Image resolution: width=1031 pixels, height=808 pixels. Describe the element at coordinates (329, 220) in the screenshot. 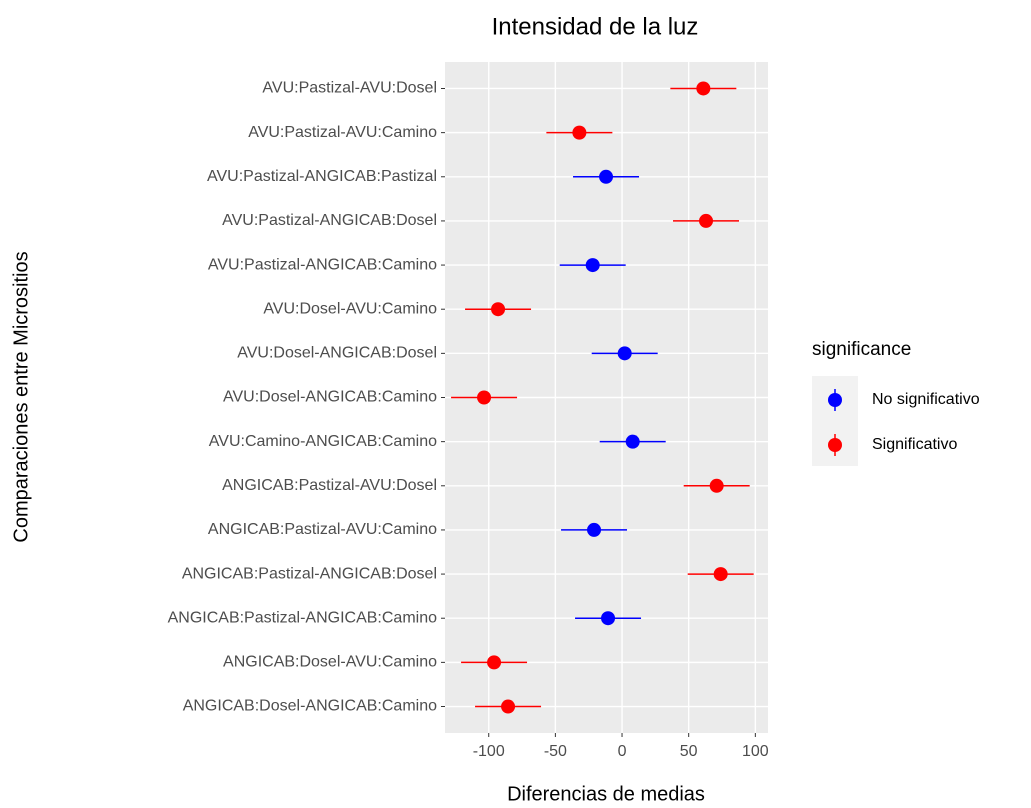

I see `y-tick-label: AVU:Pastizal-ANGICAB:Dosel` at that location.